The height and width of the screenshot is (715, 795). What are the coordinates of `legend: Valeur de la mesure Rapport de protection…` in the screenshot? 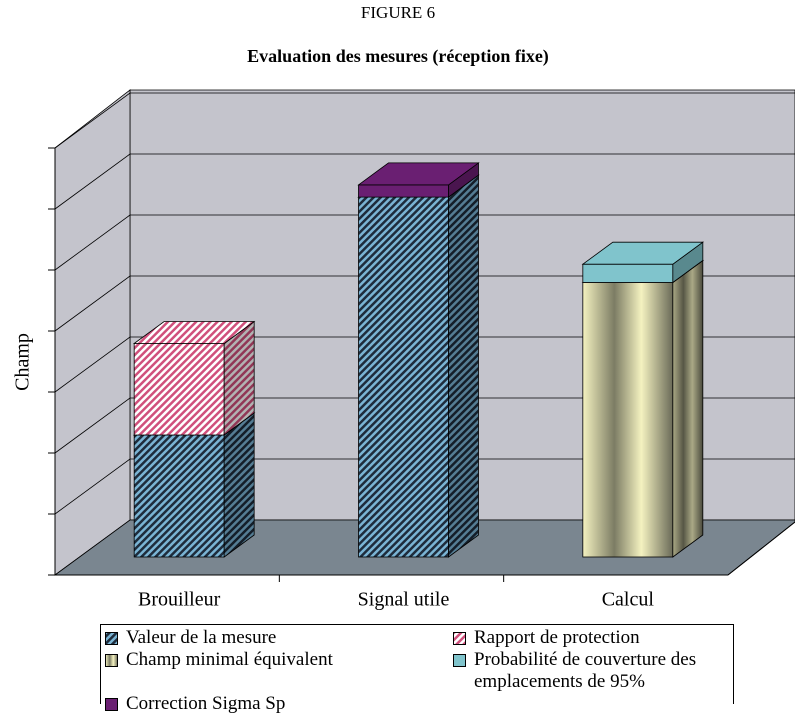 It's located at (417, 669).